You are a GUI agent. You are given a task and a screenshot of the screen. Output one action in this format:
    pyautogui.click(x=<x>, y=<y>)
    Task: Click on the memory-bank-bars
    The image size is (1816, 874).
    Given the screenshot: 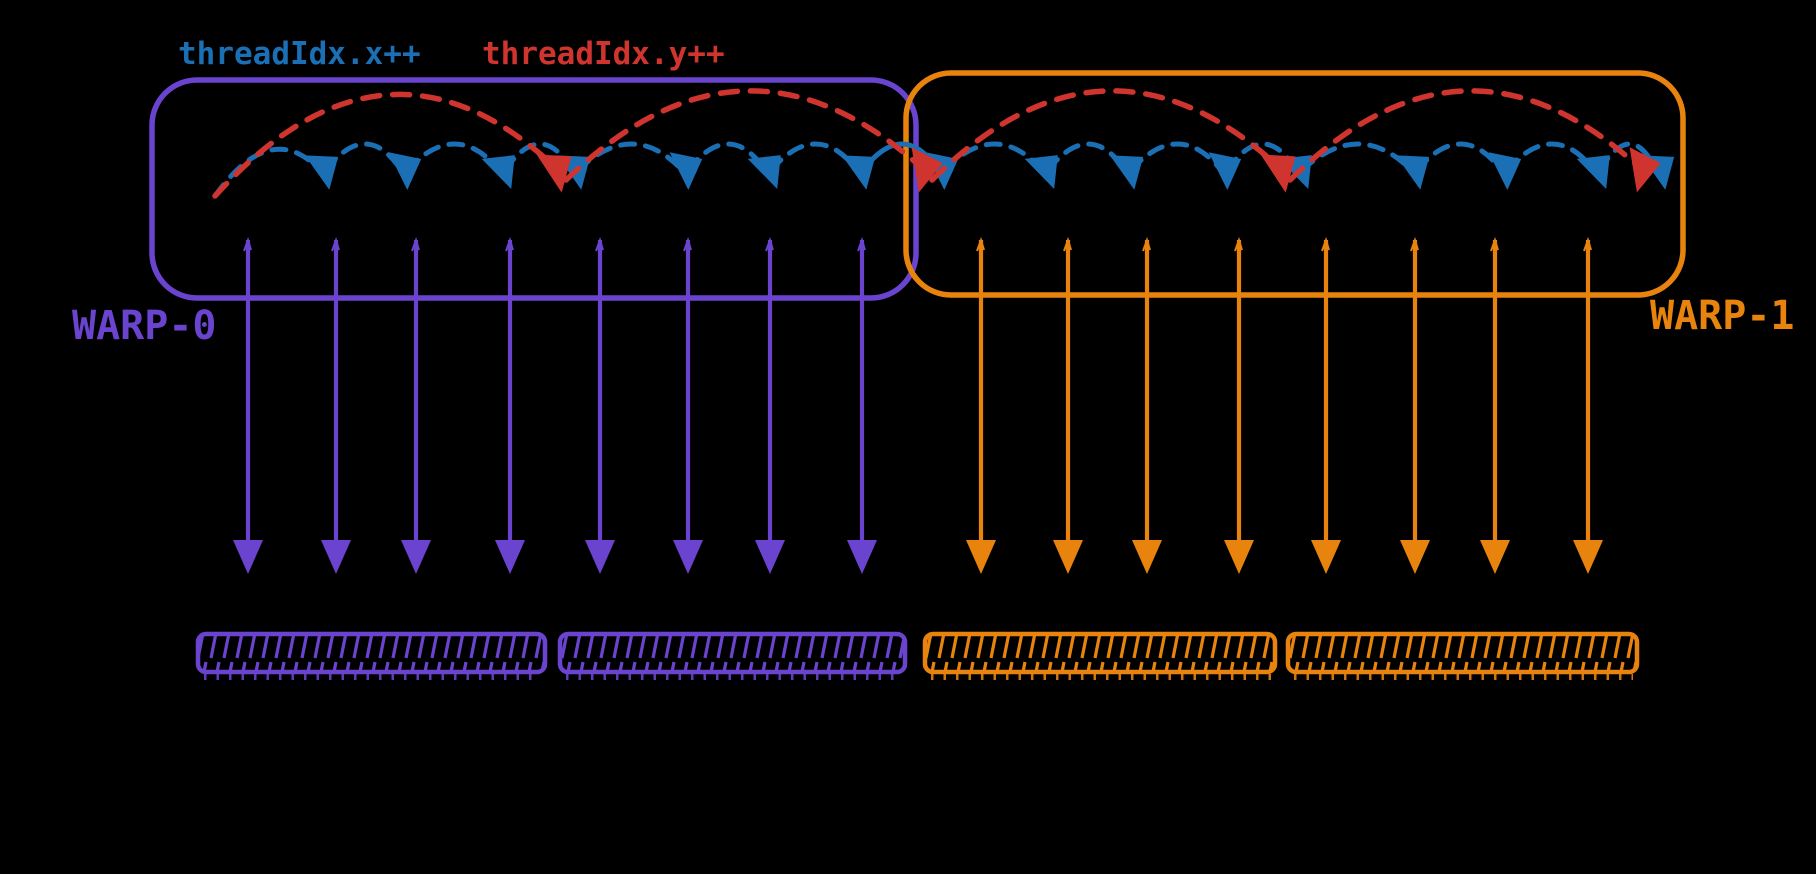 What is the action you would take?
    pyautogui.click(x=917, y=655)
    